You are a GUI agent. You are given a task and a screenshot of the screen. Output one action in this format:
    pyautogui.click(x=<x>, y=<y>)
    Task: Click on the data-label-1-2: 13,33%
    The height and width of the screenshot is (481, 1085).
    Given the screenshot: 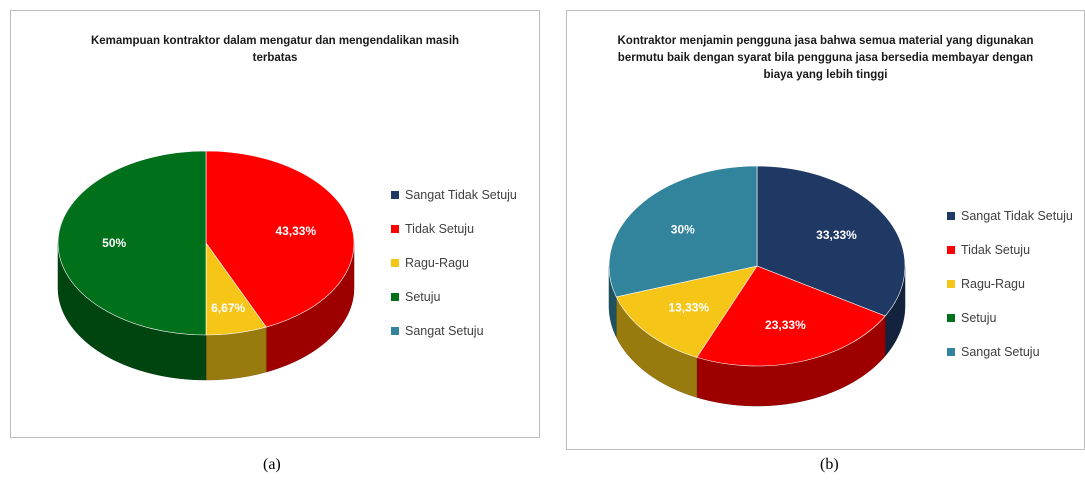 What is the action you would take?
    pyautogui.click(x=688, y=308)
    